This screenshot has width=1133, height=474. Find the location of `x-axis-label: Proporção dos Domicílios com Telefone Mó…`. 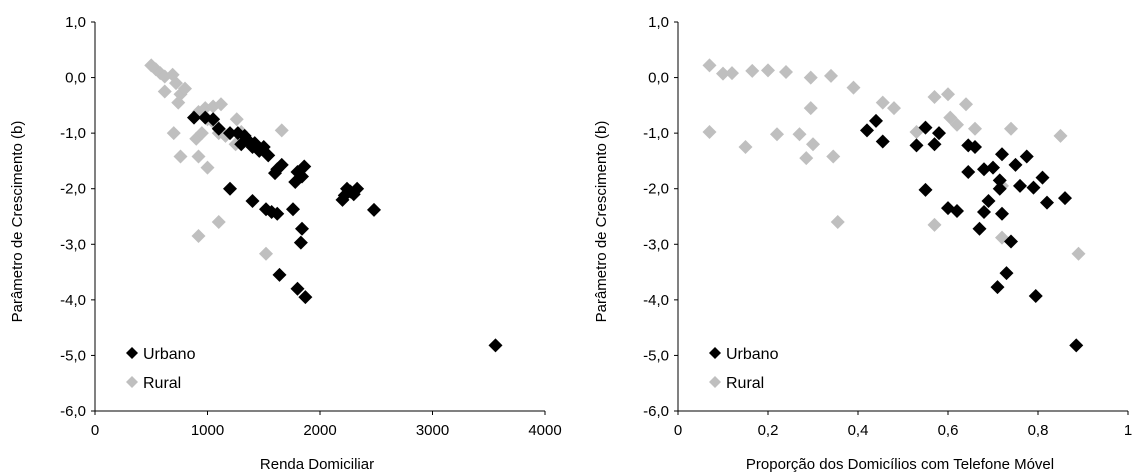

x-axis-label: Proporção dos Domicílios com Telefone Mó… is located at coordinates (900, 464).